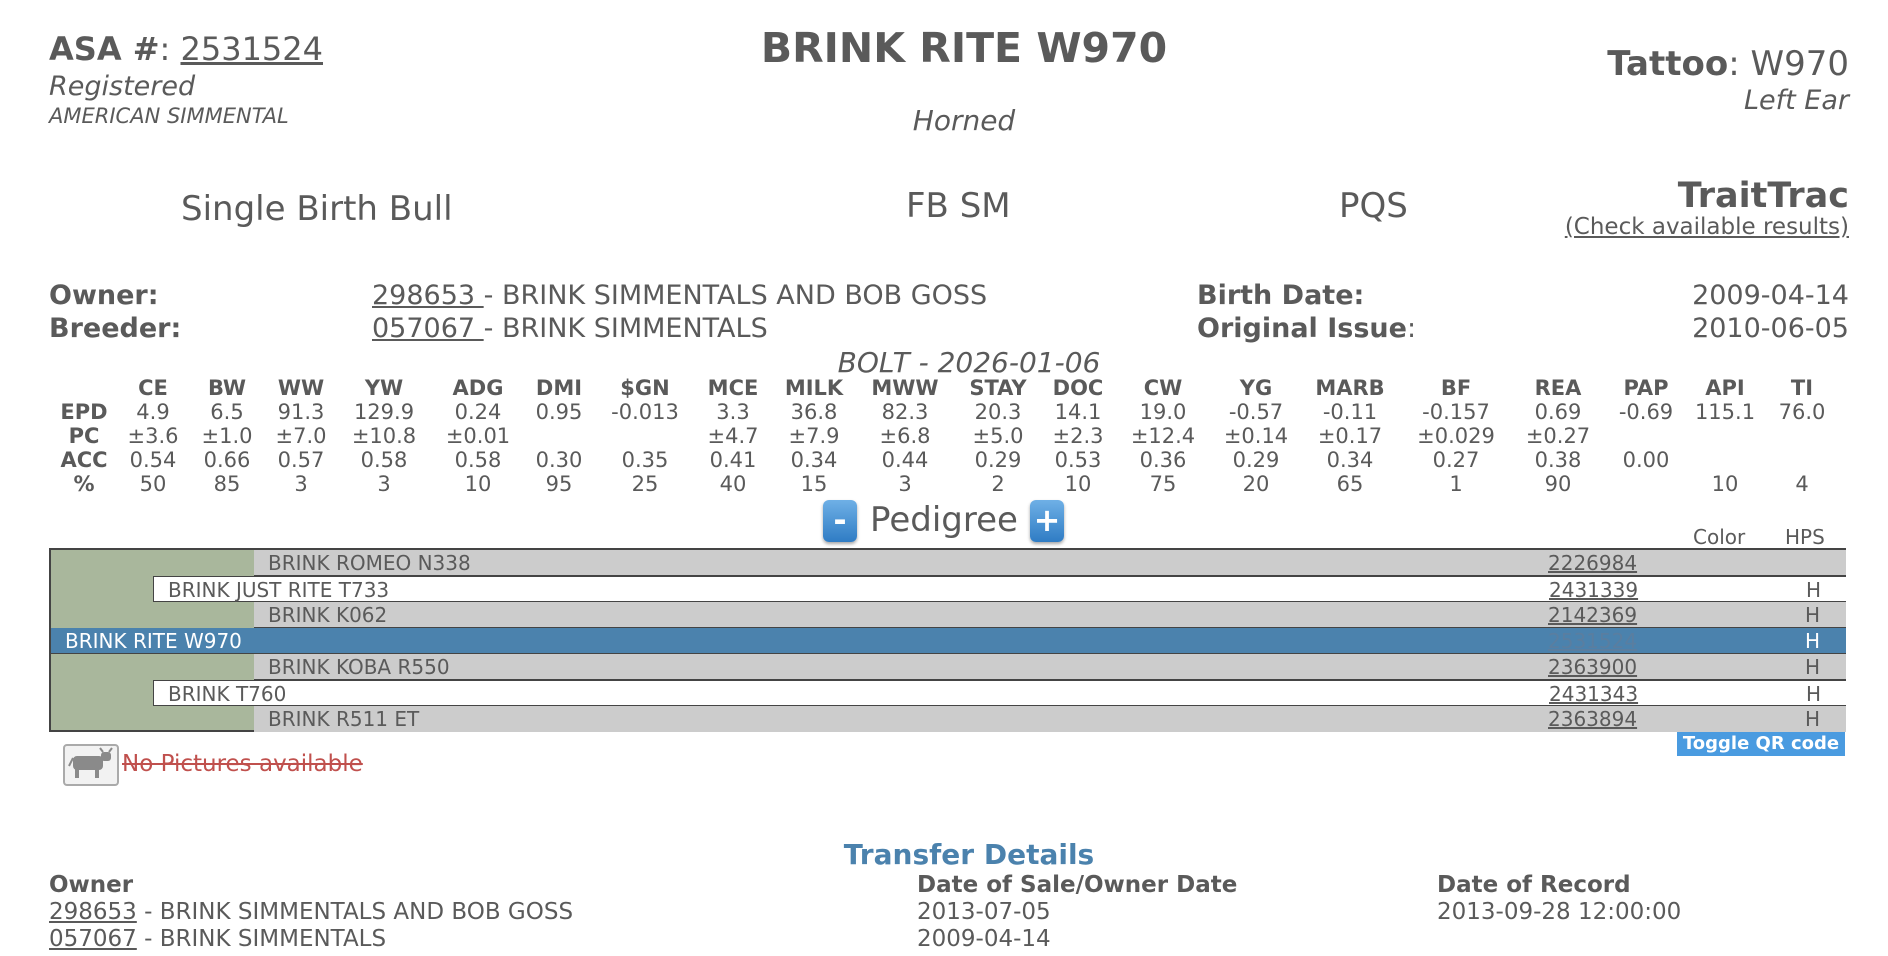 This screenshot has width=1888, height=956. What do you see at coordinates (679, 295) in the screenshot?
I see `owner-info: 298653 - BRINK SIMMENTALS AND BOB GOSS` at bounding box center [679, 295].